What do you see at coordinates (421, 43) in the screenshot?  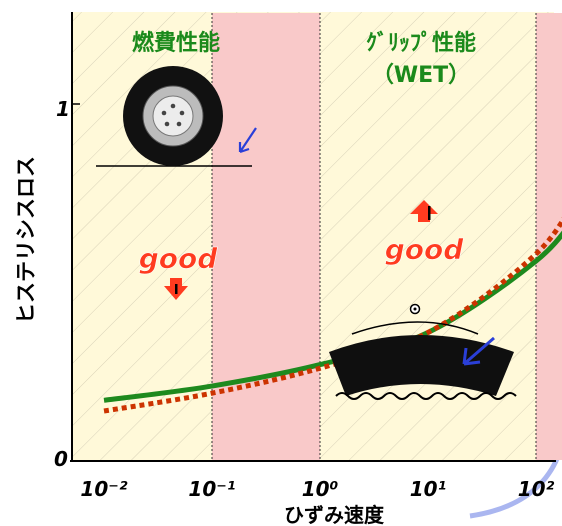 I see `band-2-label: ｸﾞﾘｯﾌﾟ性能` at bounding box center [421, 43].